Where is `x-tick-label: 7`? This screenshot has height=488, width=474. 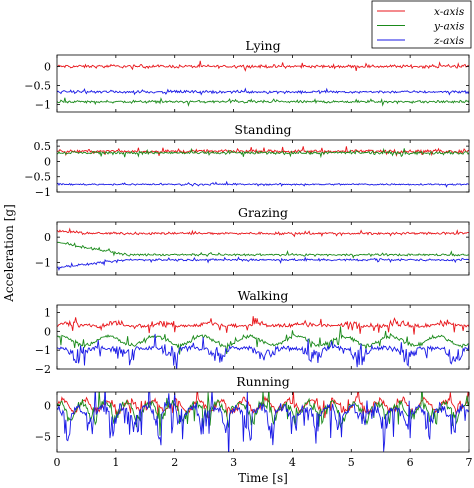 x-tick-label: 7 is located at coordinates (469, 462).